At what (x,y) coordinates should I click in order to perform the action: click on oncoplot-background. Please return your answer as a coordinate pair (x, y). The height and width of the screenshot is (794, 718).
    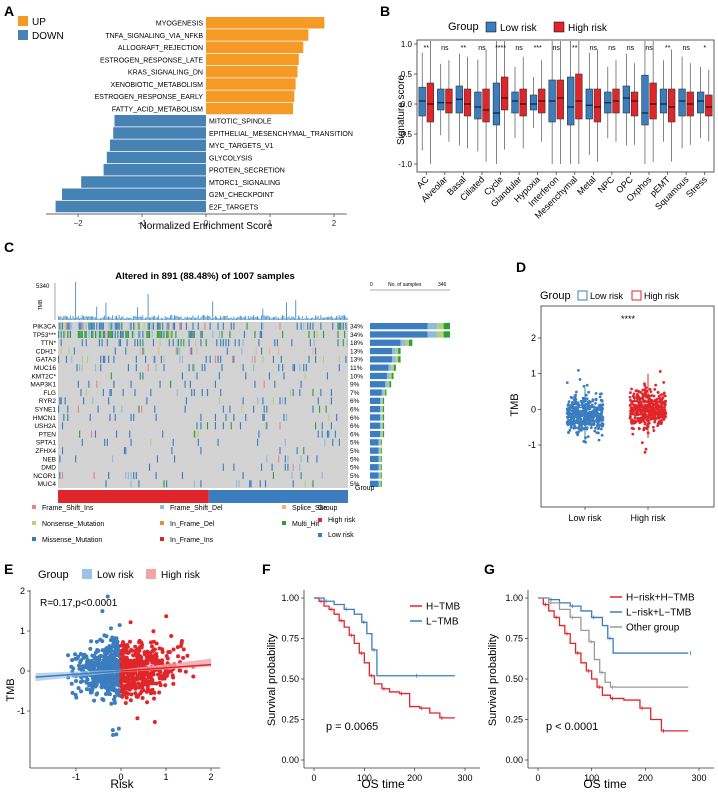
    Looking at the image, I should click on (203, 405).